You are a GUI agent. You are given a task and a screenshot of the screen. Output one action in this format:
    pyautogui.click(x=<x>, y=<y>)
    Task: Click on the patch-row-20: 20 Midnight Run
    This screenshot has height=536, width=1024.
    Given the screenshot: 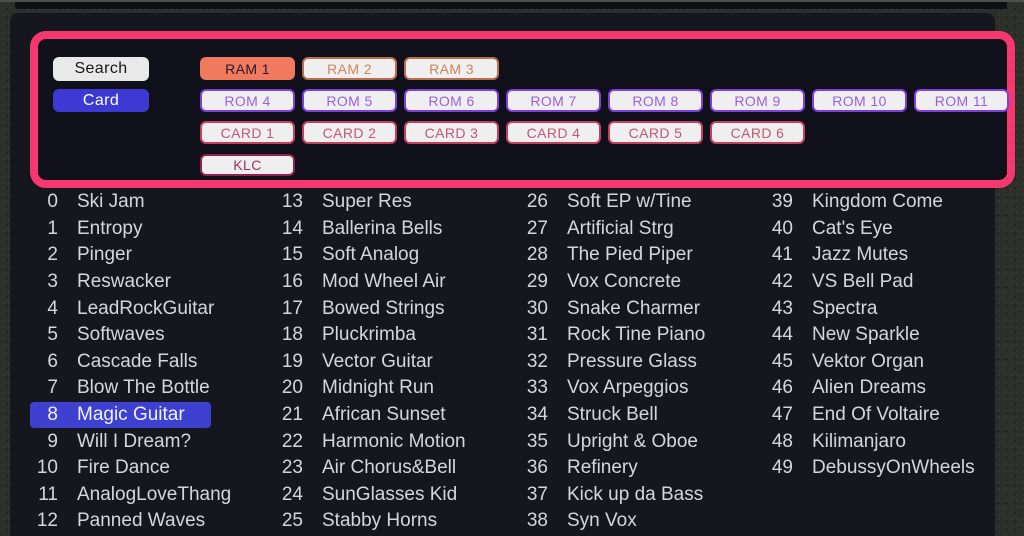 What is the action you would take?
    pyautogui.click(x=354, y=388)
    